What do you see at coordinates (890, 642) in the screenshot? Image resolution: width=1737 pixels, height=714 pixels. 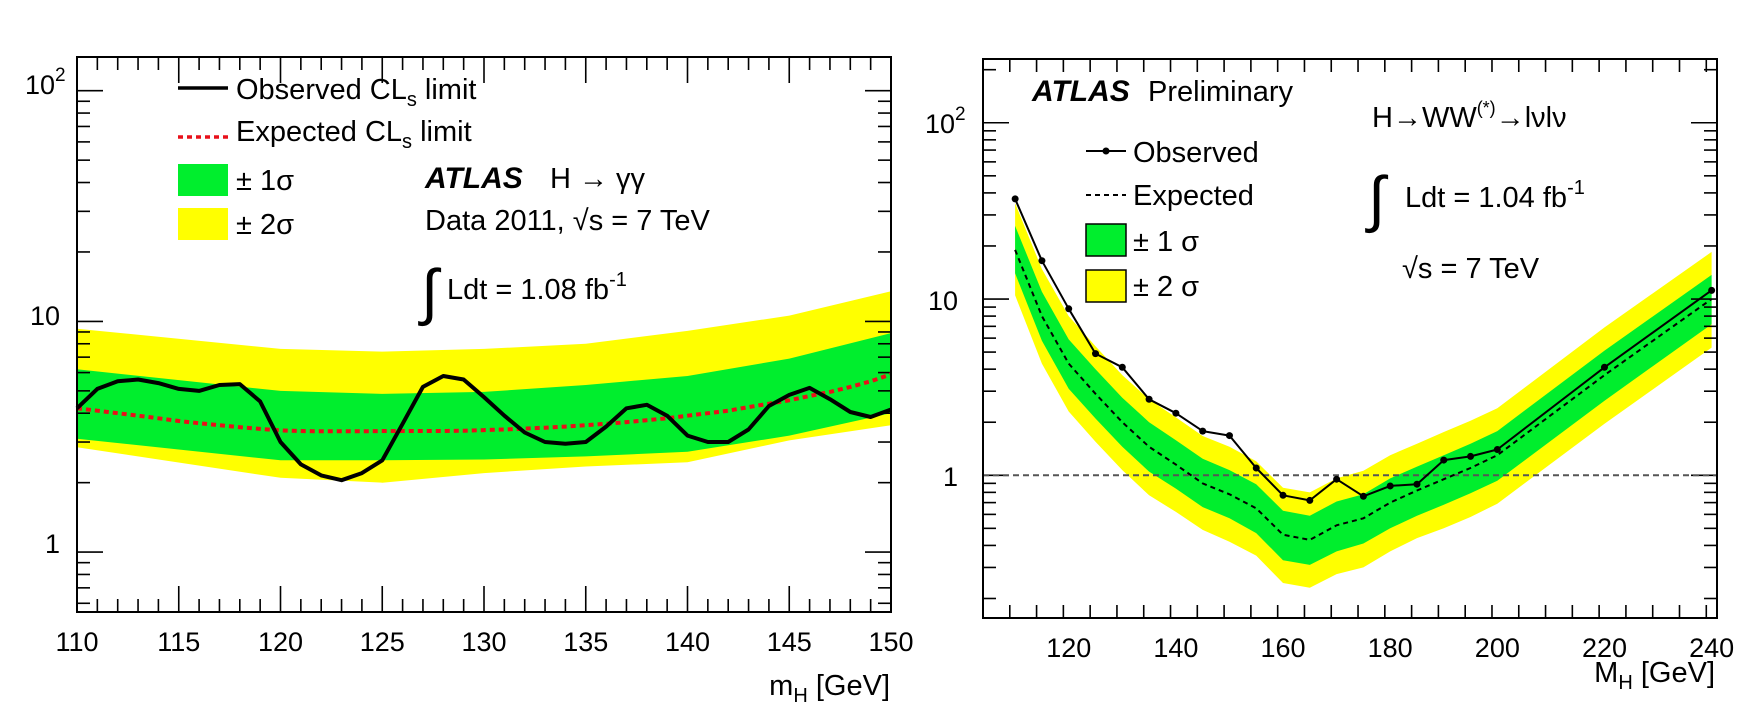 I see `x-tick-label: 150` at bounding box center [890, 642].